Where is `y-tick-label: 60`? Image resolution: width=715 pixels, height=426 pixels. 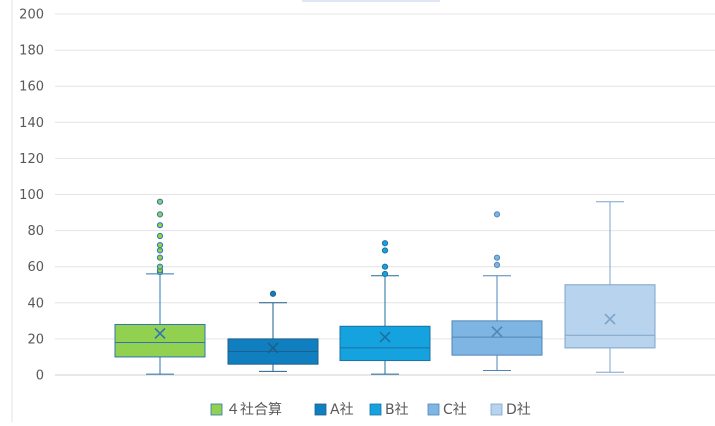 y-tick-label: 60 is located at coordinates (35, 267).